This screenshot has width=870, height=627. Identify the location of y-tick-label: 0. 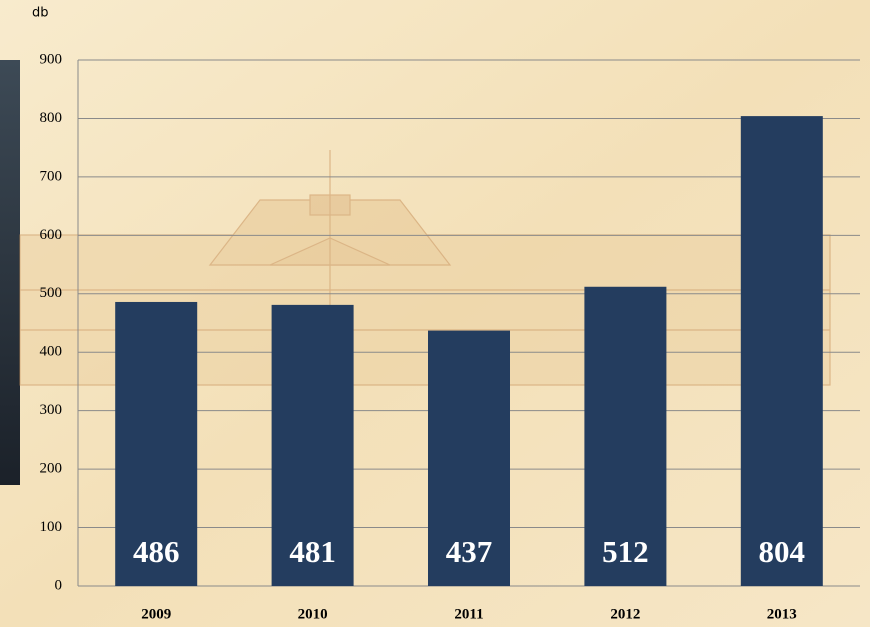
(59, 585).